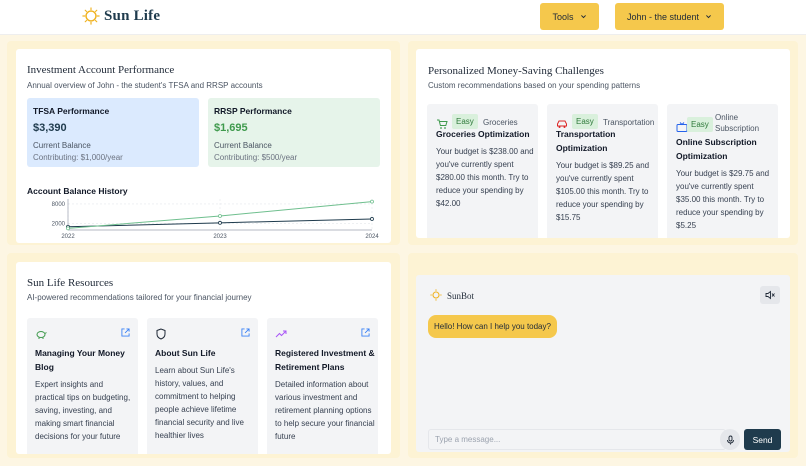 The width and height of the screenshot is (806, 466). I want to click on user-menu-button: John - the student, so click(669, 16).